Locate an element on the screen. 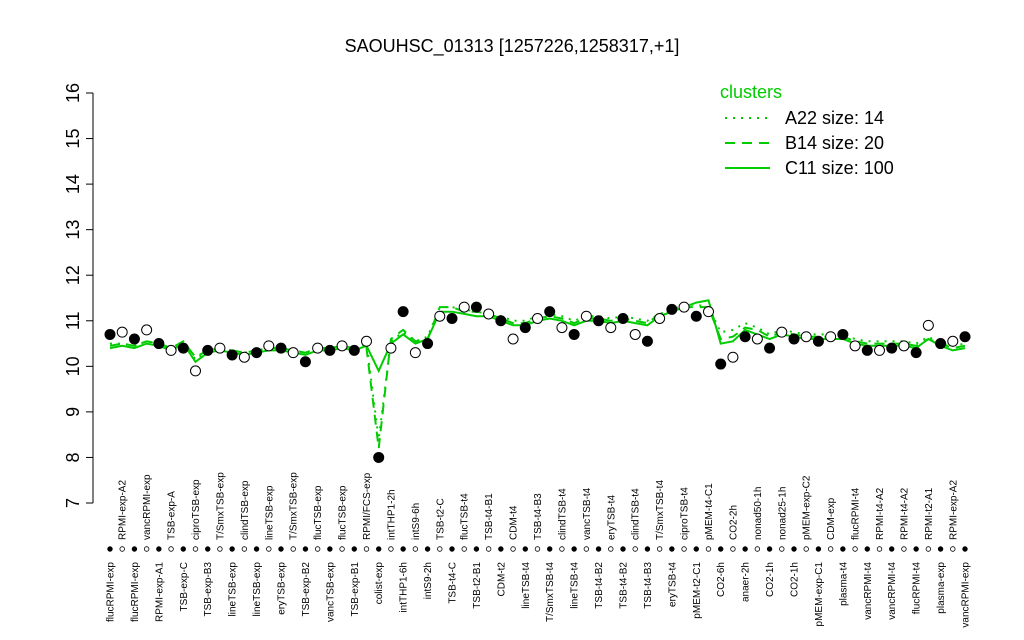 The width and height of the screenshot is (1024, 640). x-tick-label: ciproTSB-t4 is located at coordinates (685, 513).